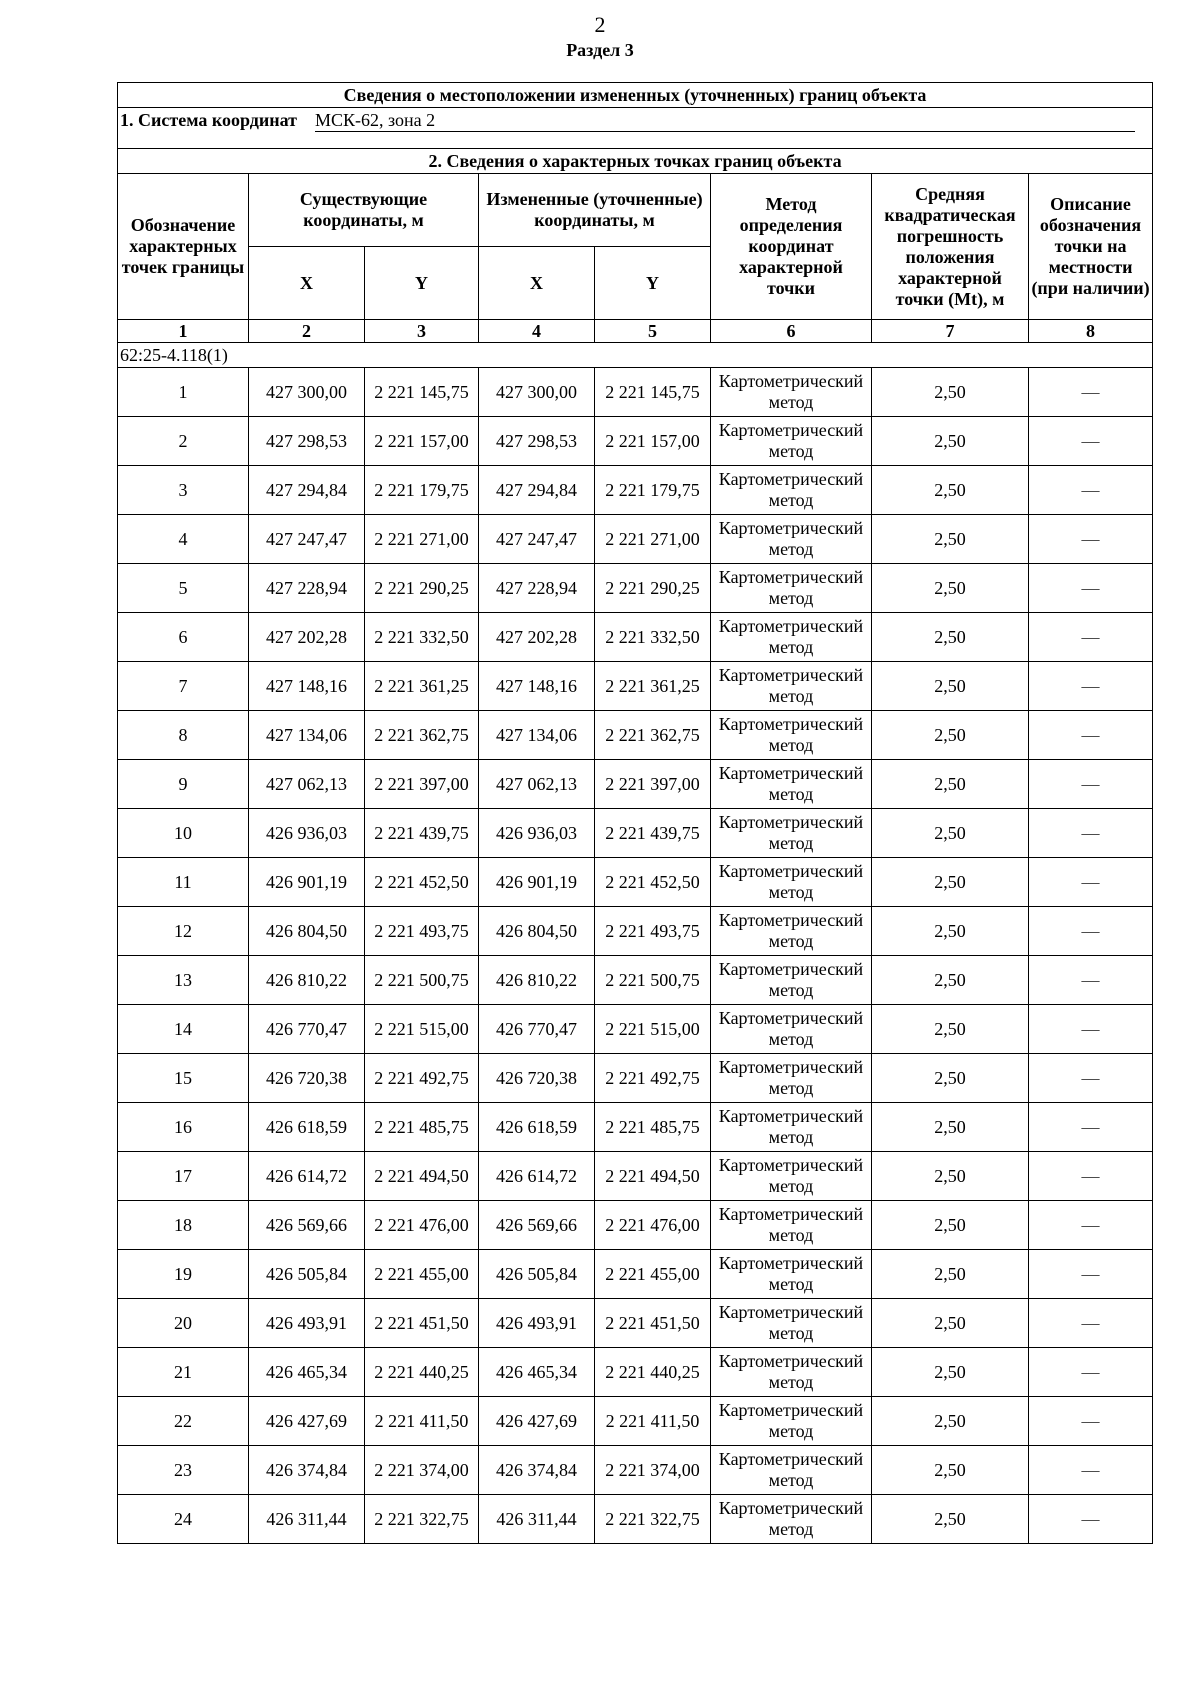 The height and width of the screenshot is (1697, 1200). Describe the element at coordinates (306, 392) in the screenshot. I see `existing-x: 427 300,00` at that location.